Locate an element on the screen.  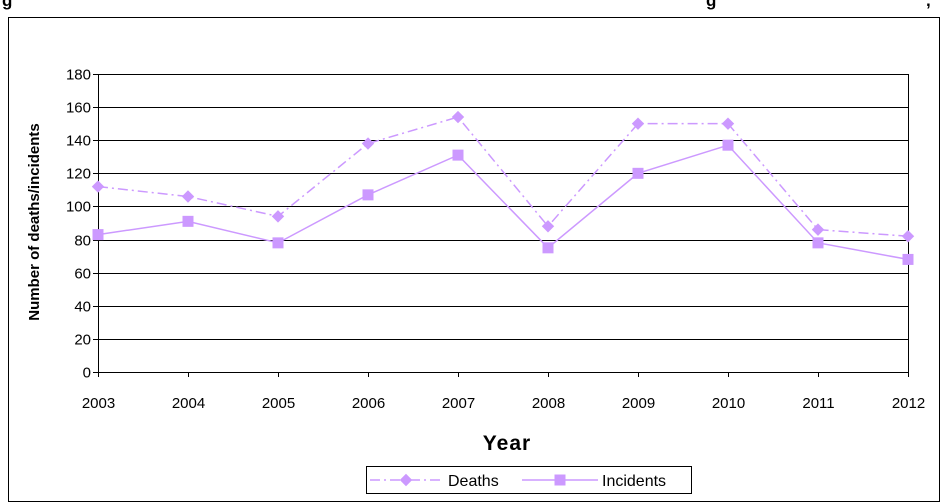
y-tick-label: 40 is located at coordinates (82, 307).